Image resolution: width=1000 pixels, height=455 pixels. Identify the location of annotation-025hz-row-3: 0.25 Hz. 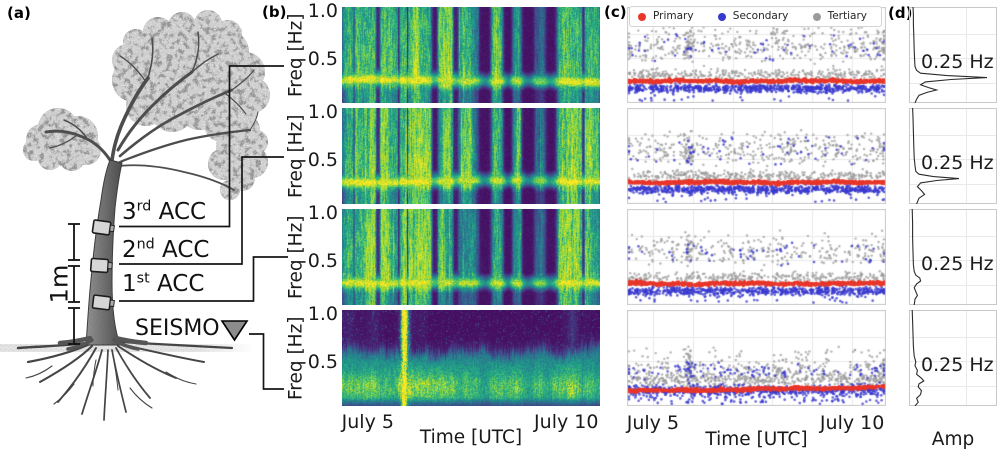
(957, 264).